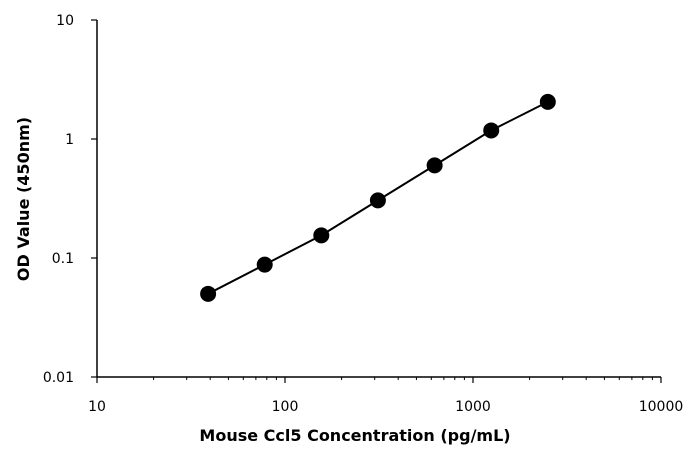  I want to click on x-tick-label: 10000, so click(661, 407).